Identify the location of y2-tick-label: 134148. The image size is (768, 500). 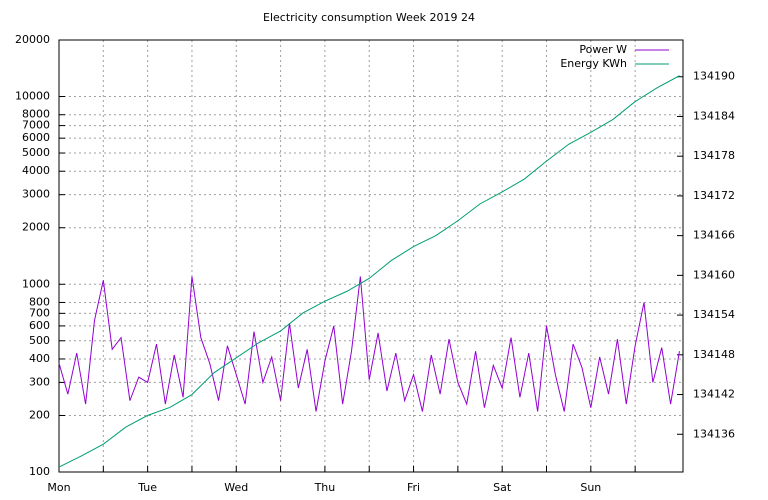
(714, 354).